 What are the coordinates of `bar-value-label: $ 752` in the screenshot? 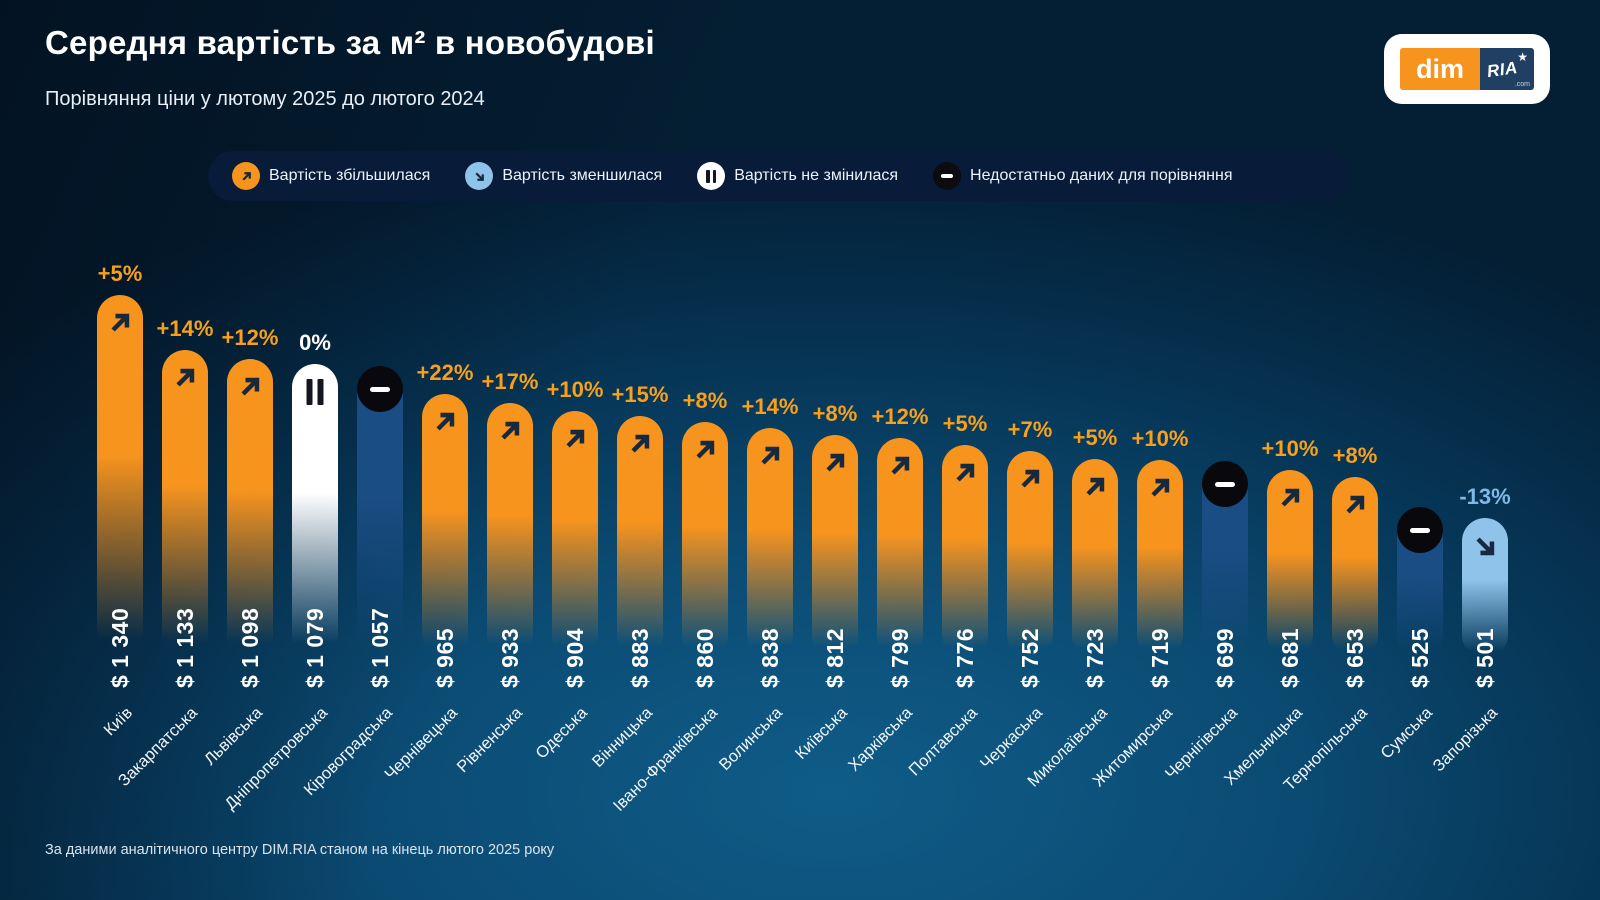 It's located at (1030, 657).